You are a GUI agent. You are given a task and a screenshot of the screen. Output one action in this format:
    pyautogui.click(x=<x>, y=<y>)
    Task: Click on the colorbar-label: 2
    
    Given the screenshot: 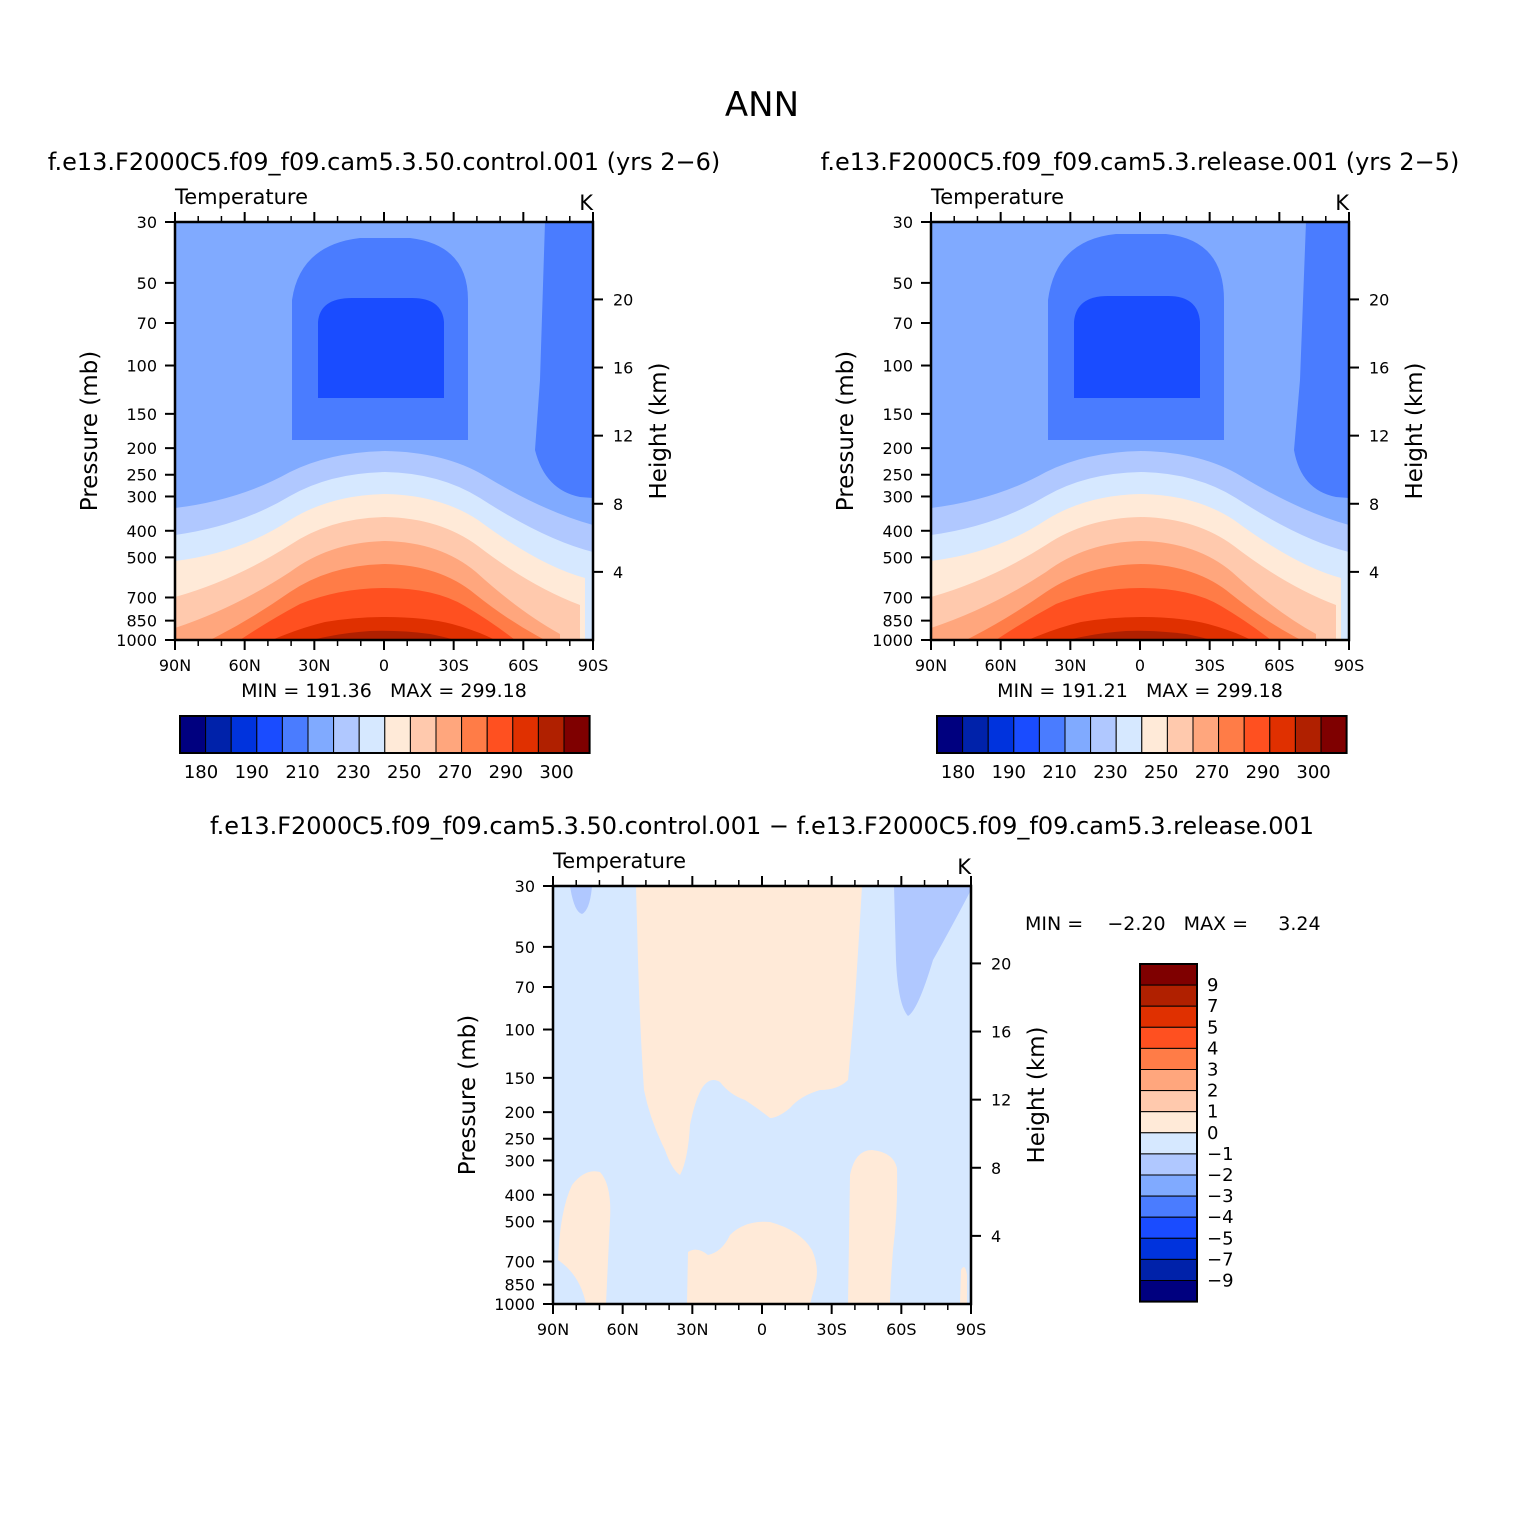 What is the action you would take?
    pyautogui.click(x=1212, y=1091)
    